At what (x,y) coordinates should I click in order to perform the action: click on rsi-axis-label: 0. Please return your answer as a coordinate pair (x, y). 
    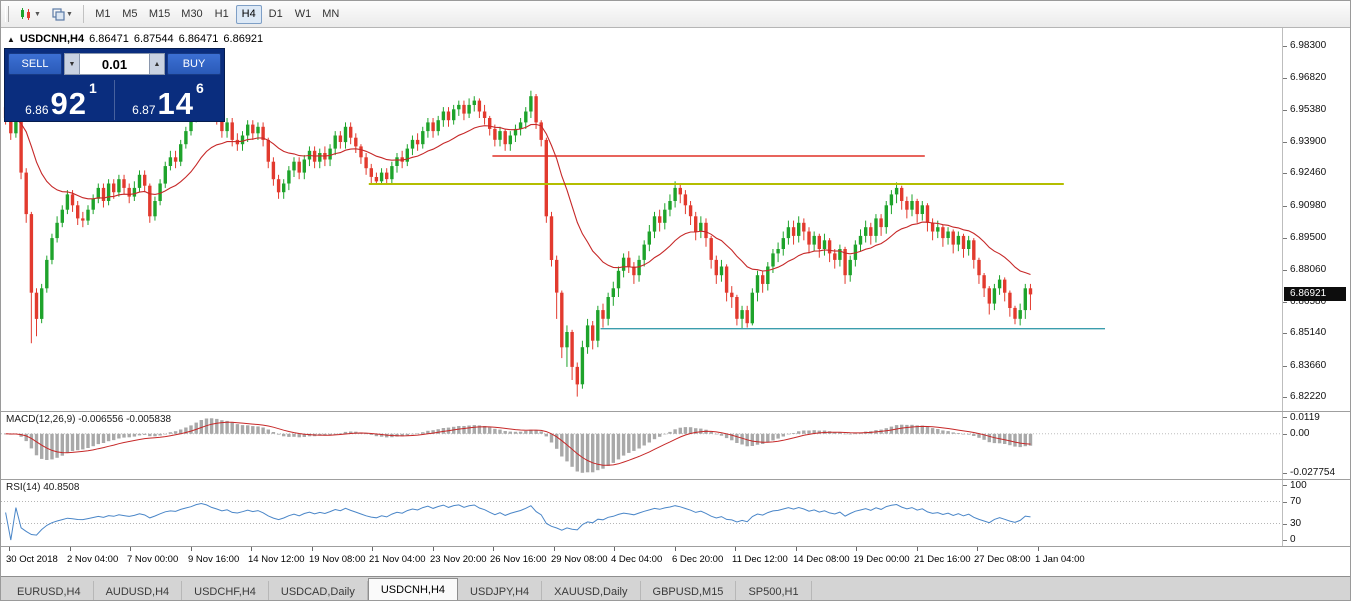
    Looking at the image, I should click on (1293, 539).